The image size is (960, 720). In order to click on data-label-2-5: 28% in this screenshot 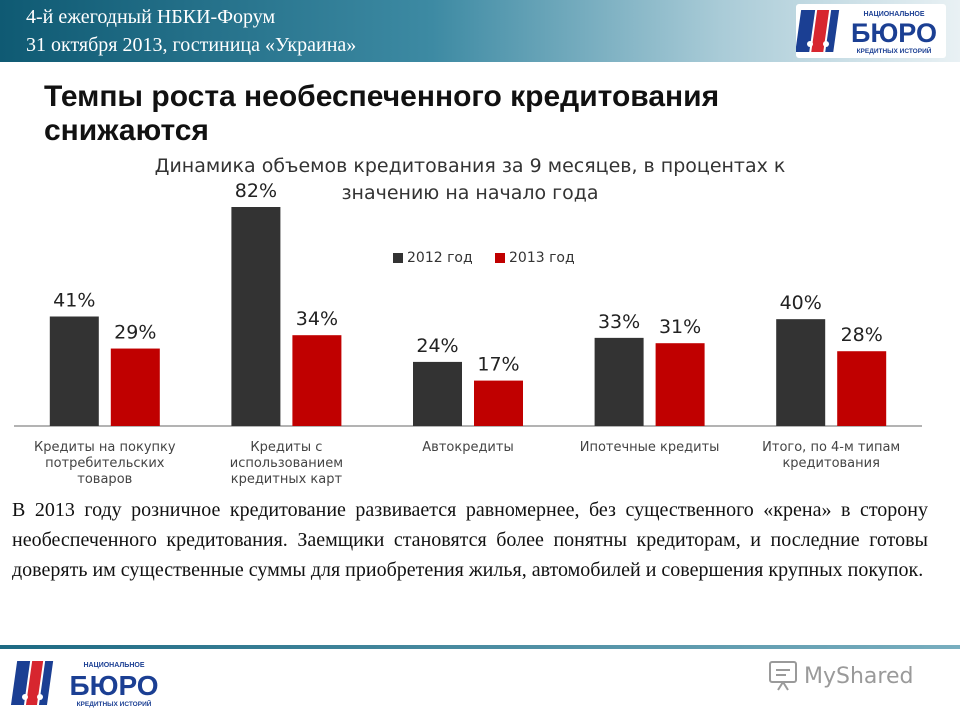, I will do `click(862, 335)`.